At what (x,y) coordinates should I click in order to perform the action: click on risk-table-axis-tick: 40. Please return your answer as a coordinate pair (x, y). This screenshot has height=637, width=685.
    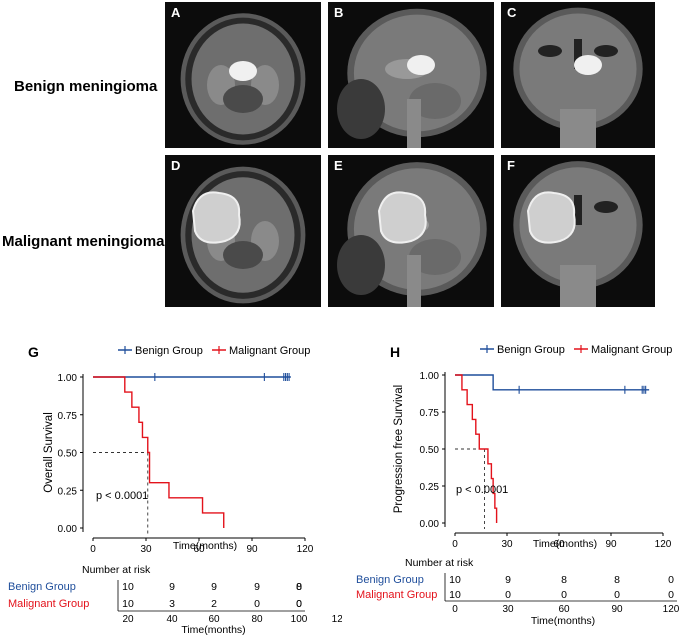
    Looking at the image, I should click on (172, 619).